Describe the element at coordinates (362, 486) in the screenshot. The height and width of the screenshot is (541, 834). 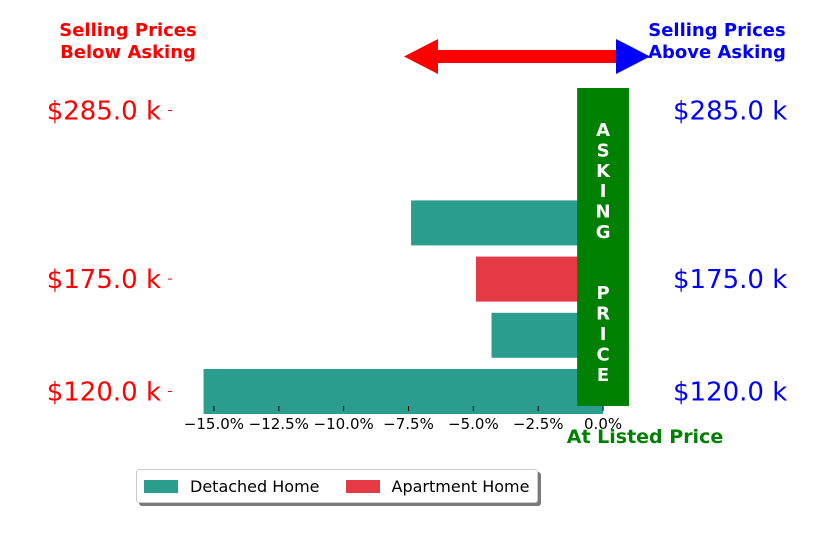
I see `legend-swatch-apartment` at that location.